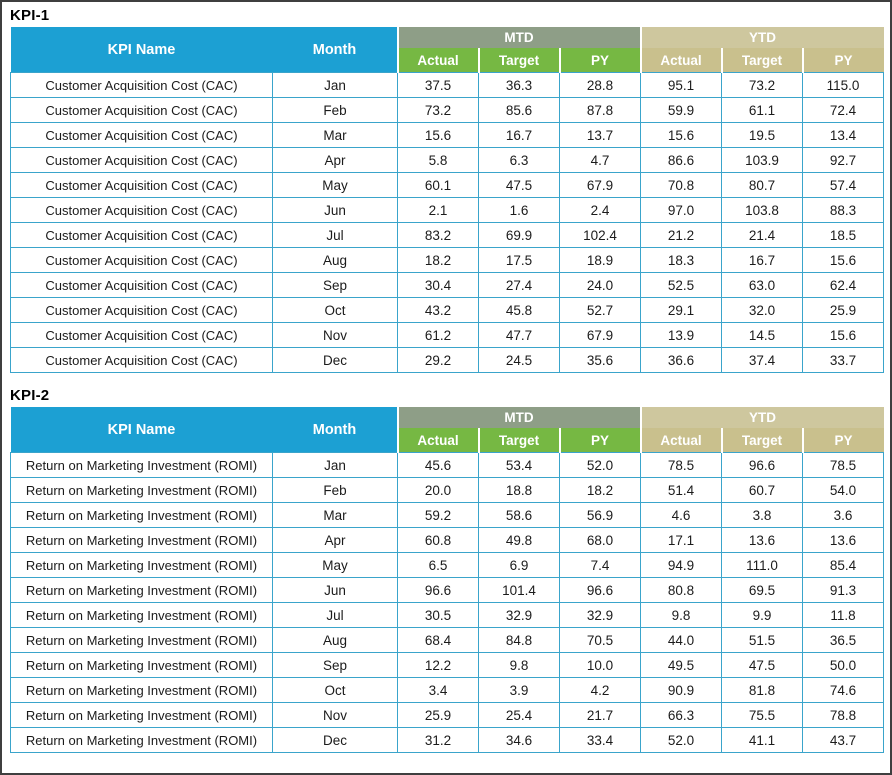 The height and width of the screenshot is (775, 892). What do you see at coordinates (600, 310) in the screenshot?
I see `value-cell: 52.7` at bounding box center [600, 310].